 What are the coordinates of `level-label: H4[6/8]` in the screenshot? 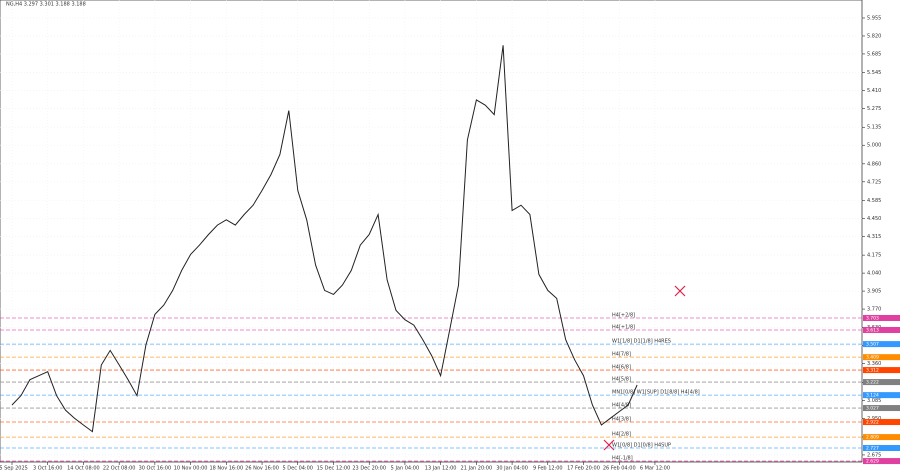 It's located at (621, 368).